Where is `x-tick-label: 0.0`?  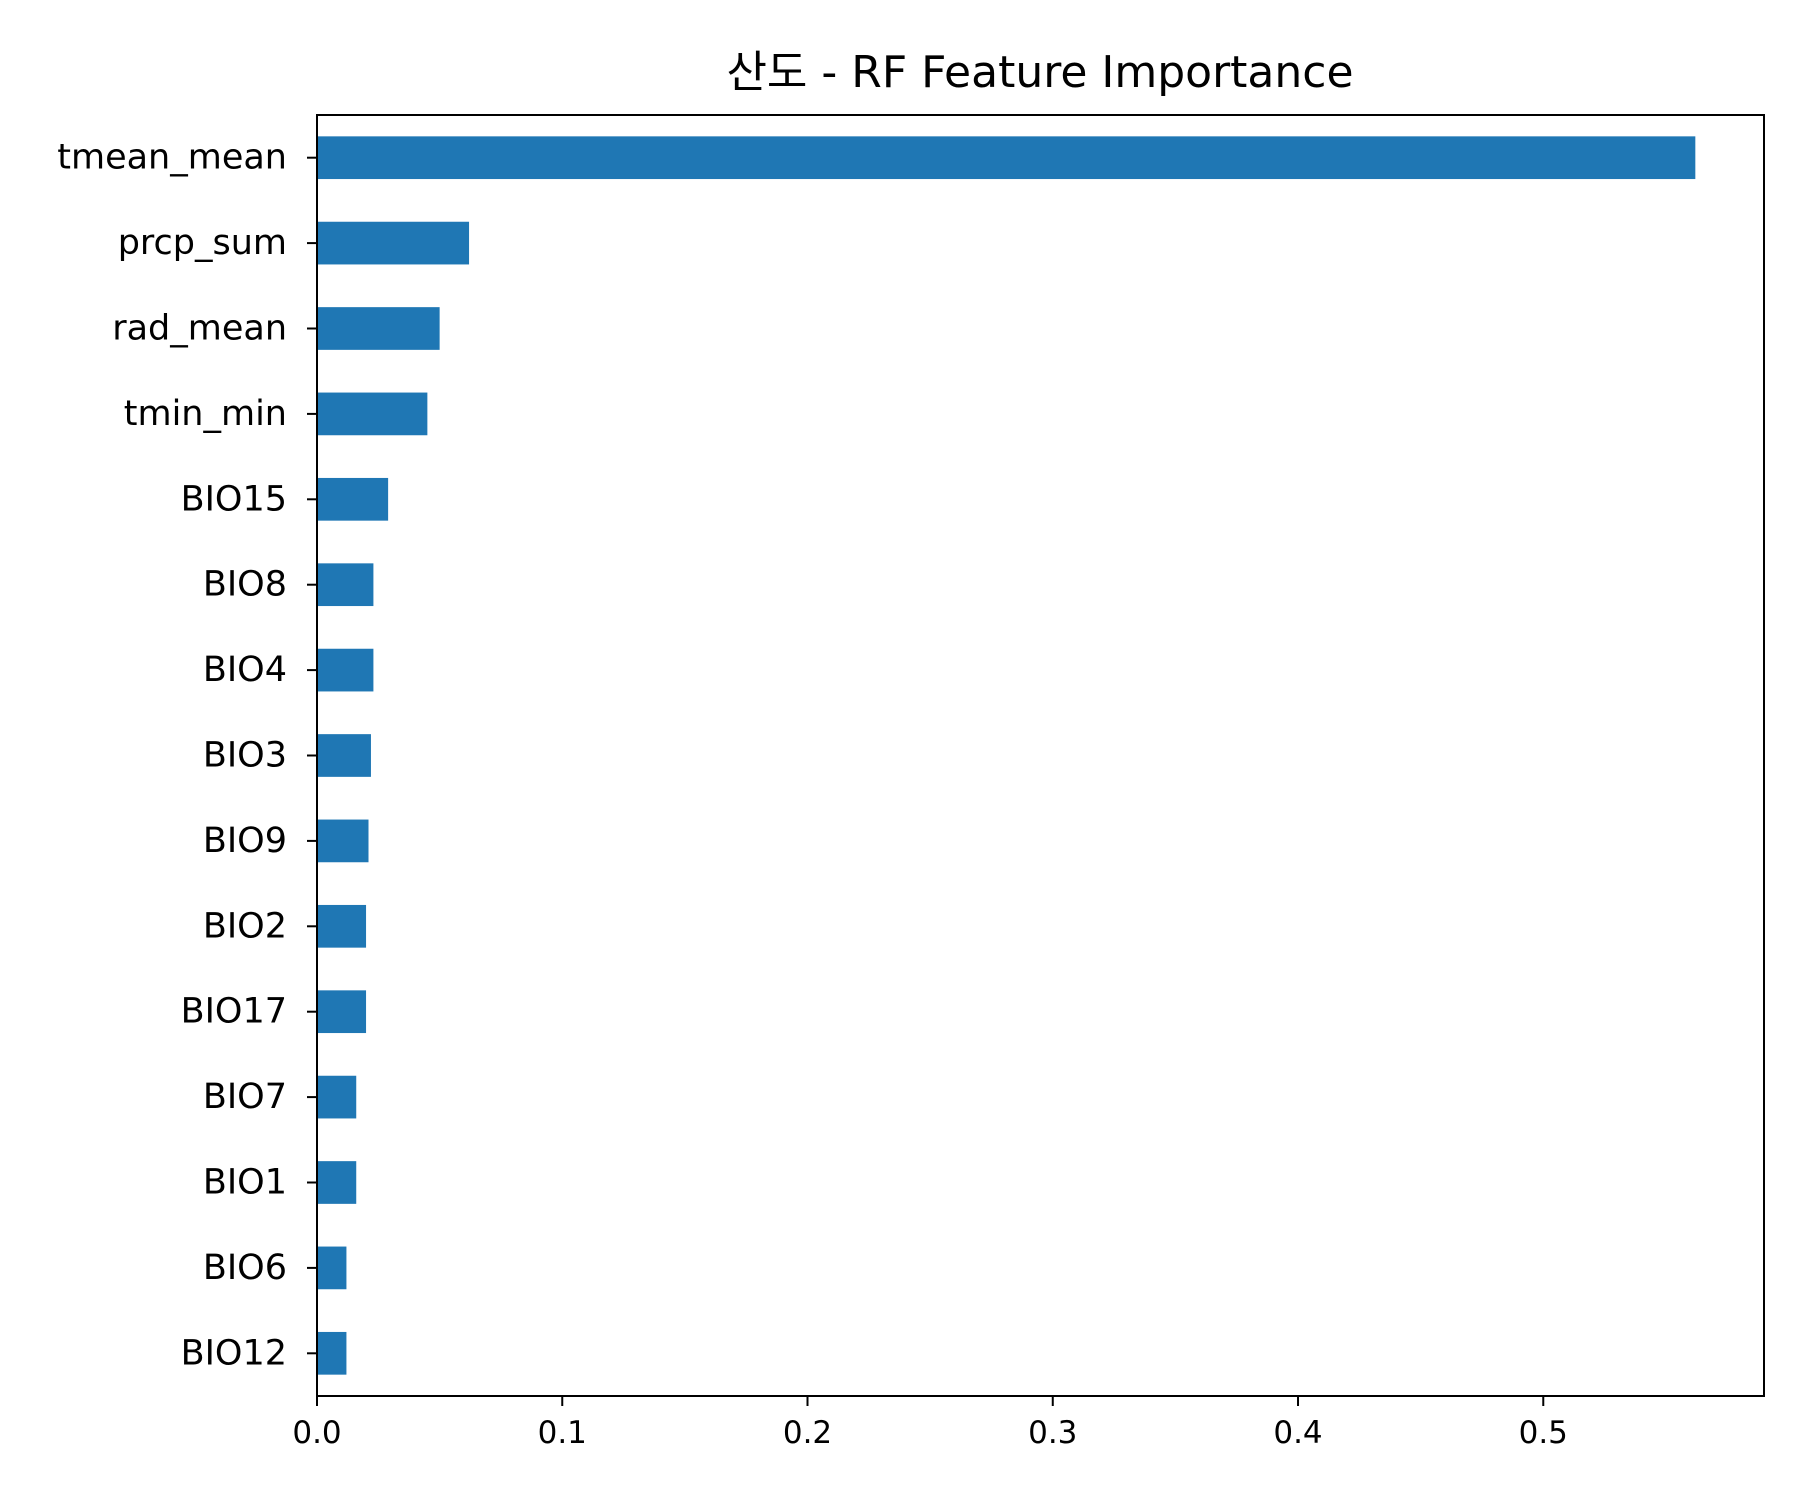 x-tick-label: 0.0 is located at coordinates (316, 1433).